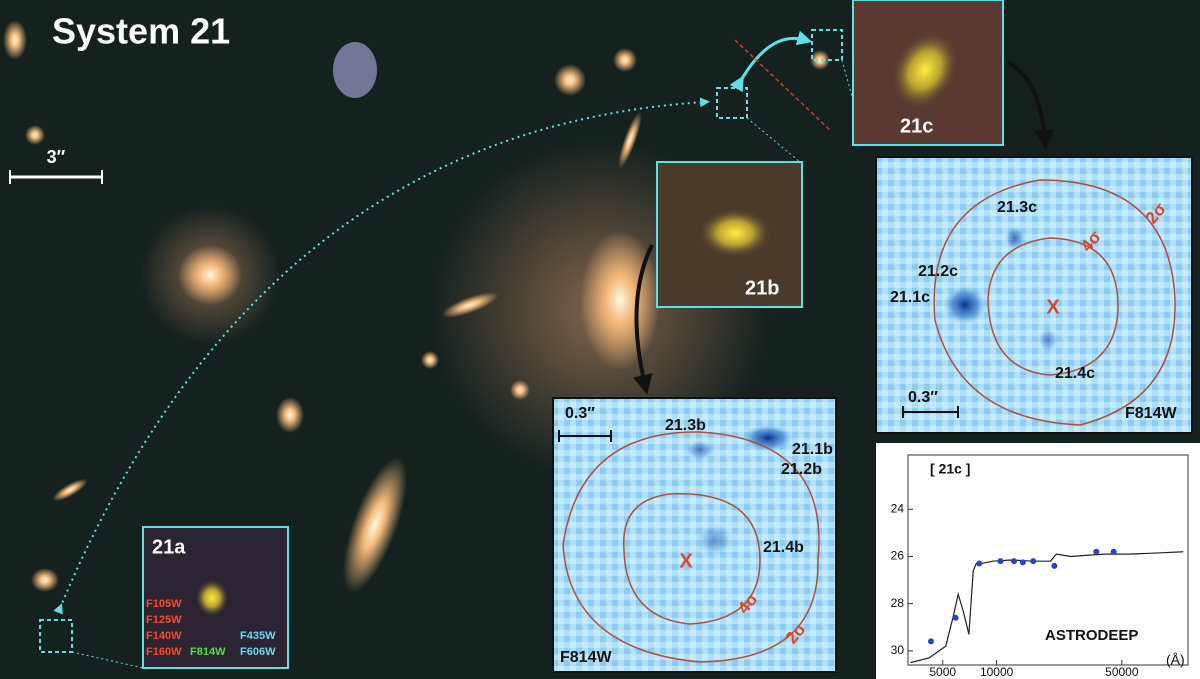 This screenshot has height=679, width=1200. Describe the element at coordinates (1075, 373) in the screenshot. I see `image-label: 21.4c` at that location.